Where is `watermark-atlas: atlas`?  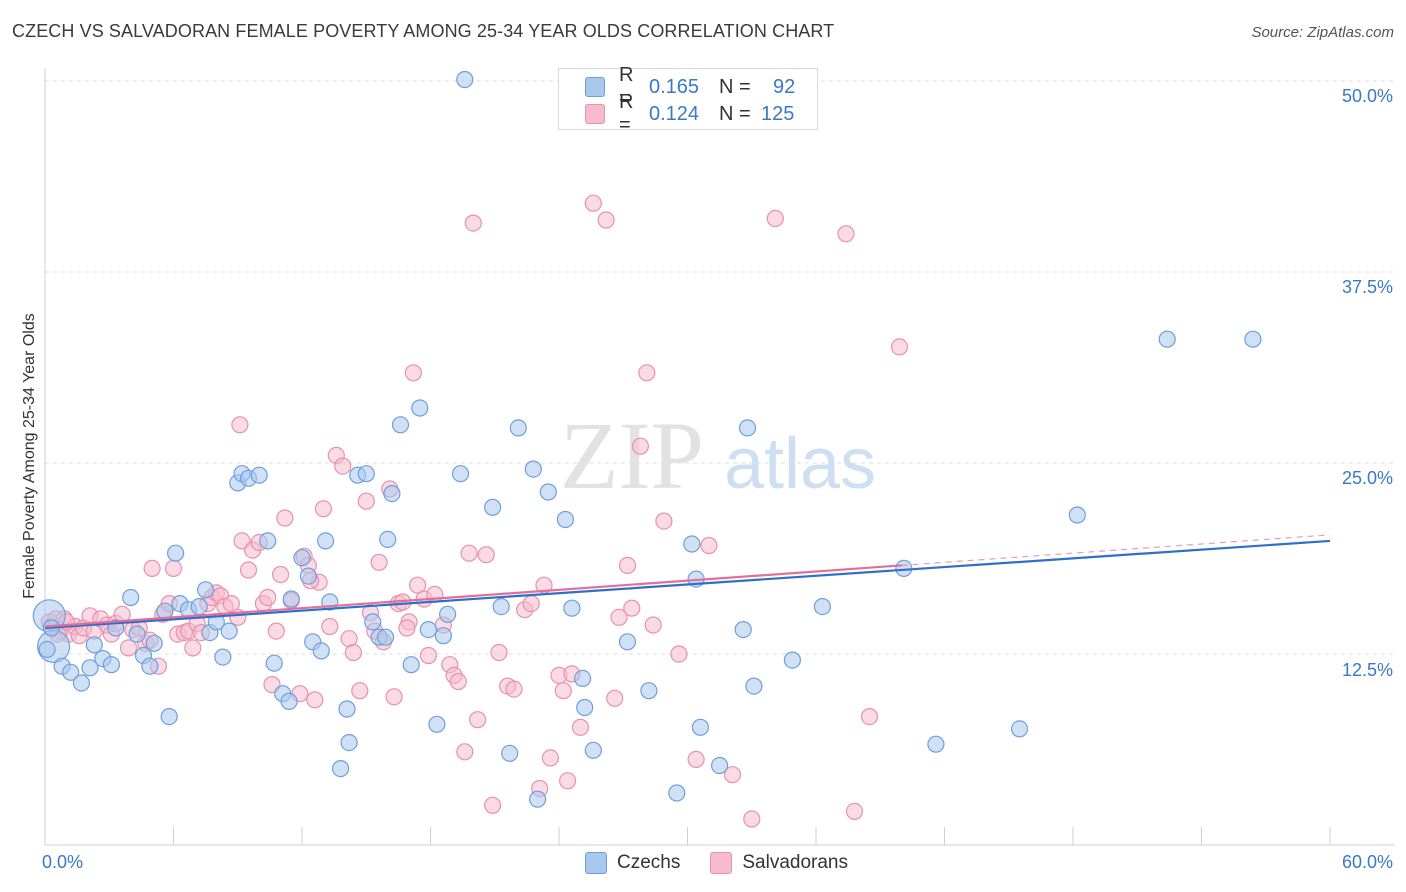
watermark-atlas: atlas is located at coordinates (800, 464).